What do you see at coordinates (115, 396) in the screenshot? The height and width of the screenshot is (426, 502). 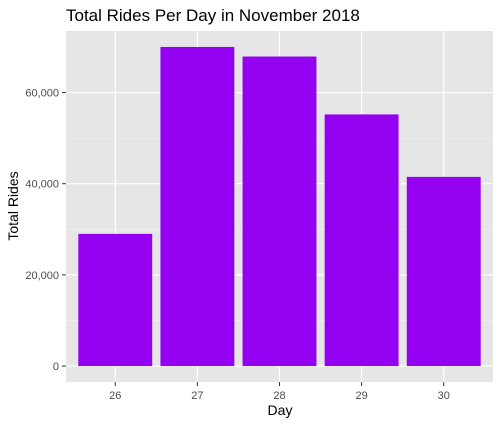 I see `x-tick-label: 26` at bounding box center [115, 396].